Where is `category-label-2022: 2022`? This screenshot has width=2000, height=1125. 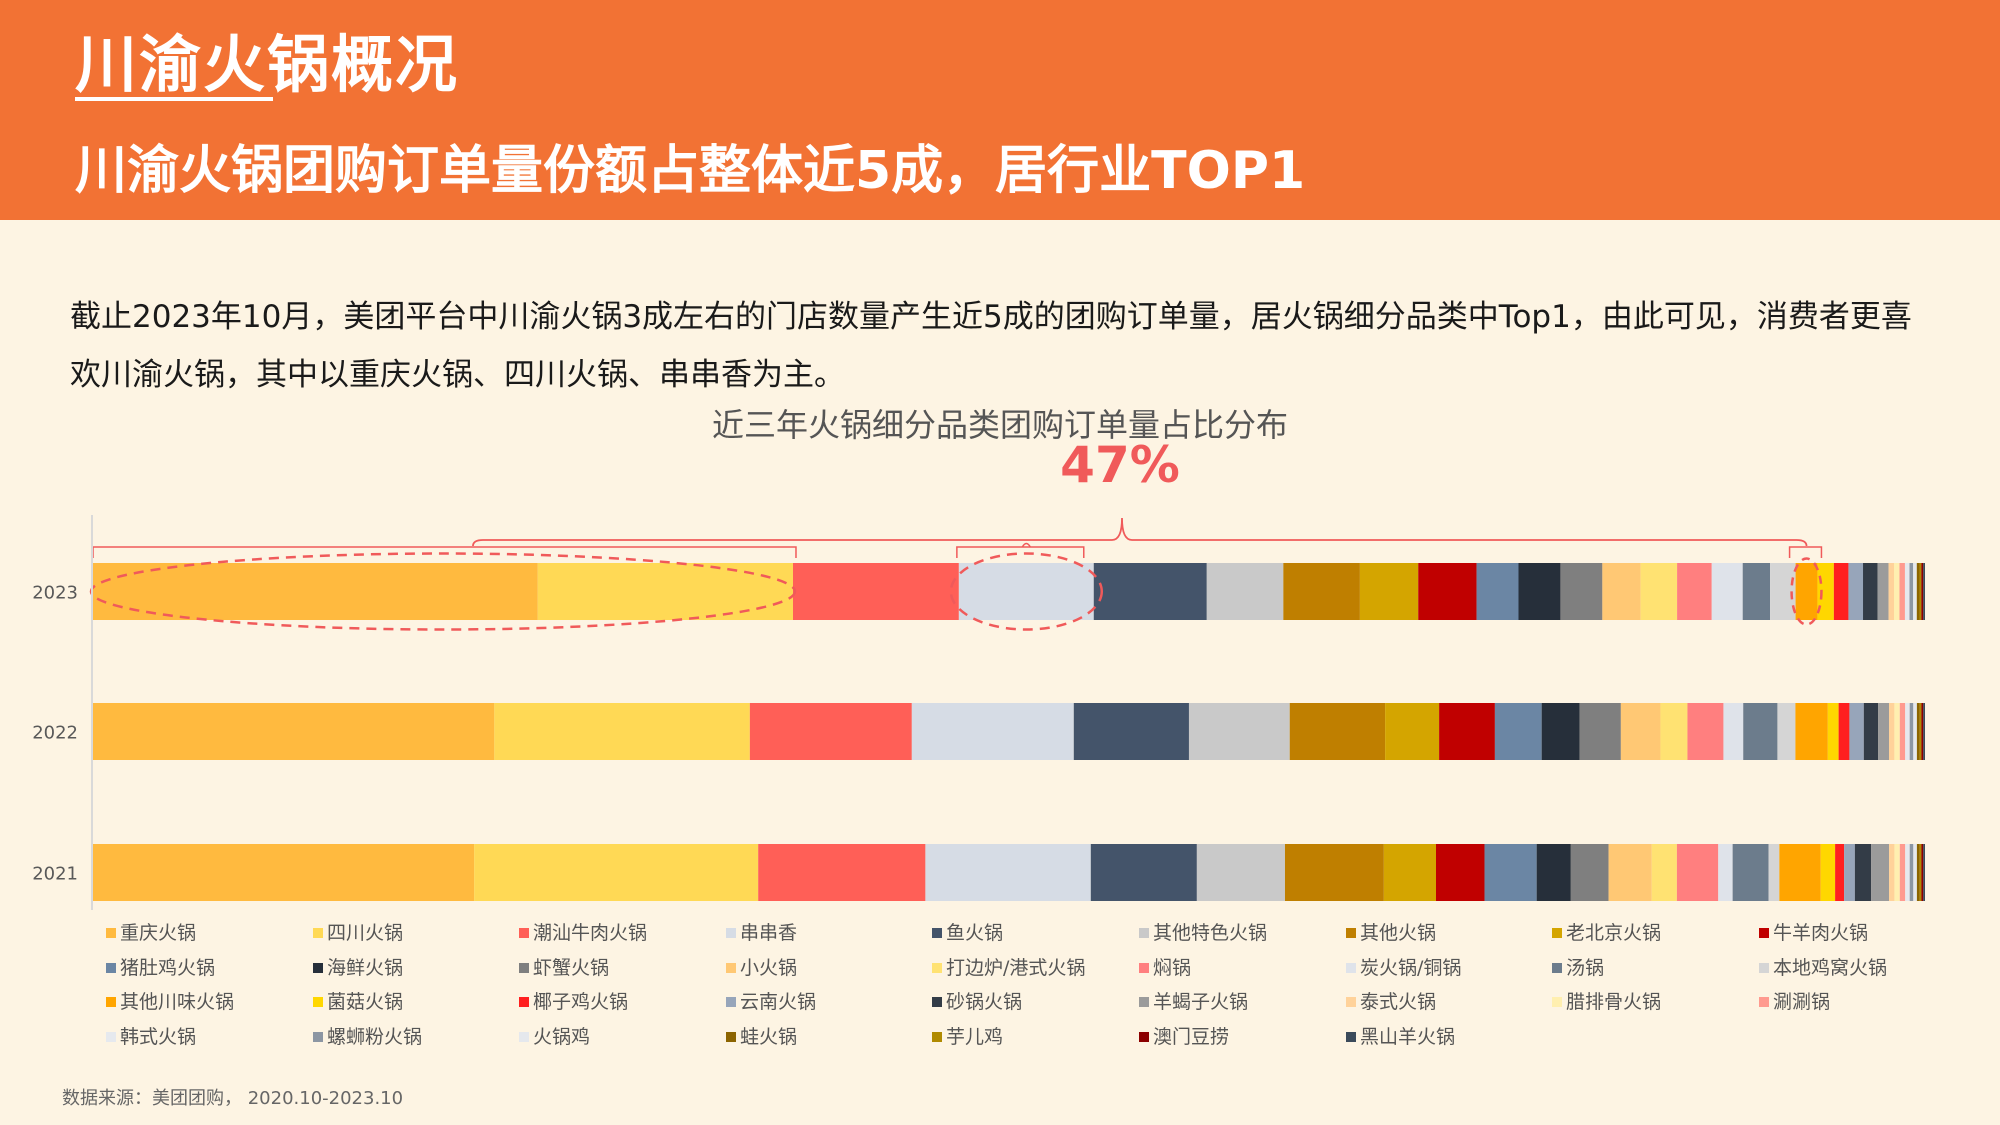 category-label-2022: 2022 is located at coordinates (55, 733).